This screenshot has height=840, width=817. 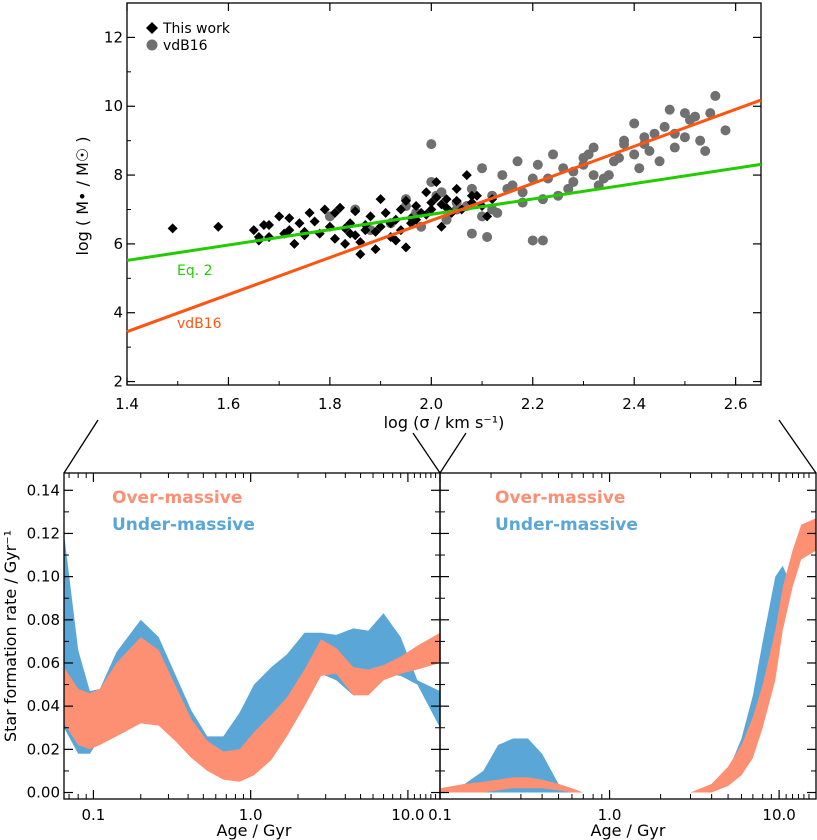 I want to click on legend-vdb16: vdB16, so click(x=185, y=46).